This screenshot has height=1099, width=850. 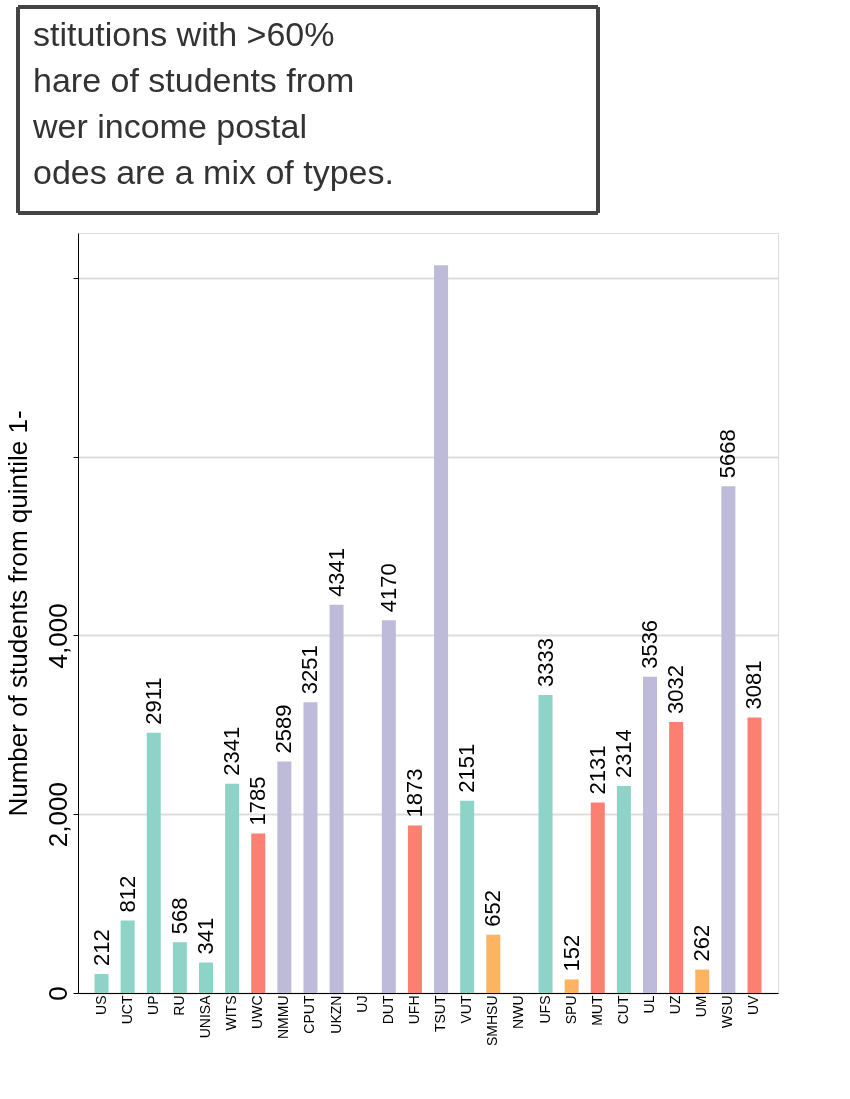 I want to click on x-tick-label: UCT, so click(x=126, y=1010).